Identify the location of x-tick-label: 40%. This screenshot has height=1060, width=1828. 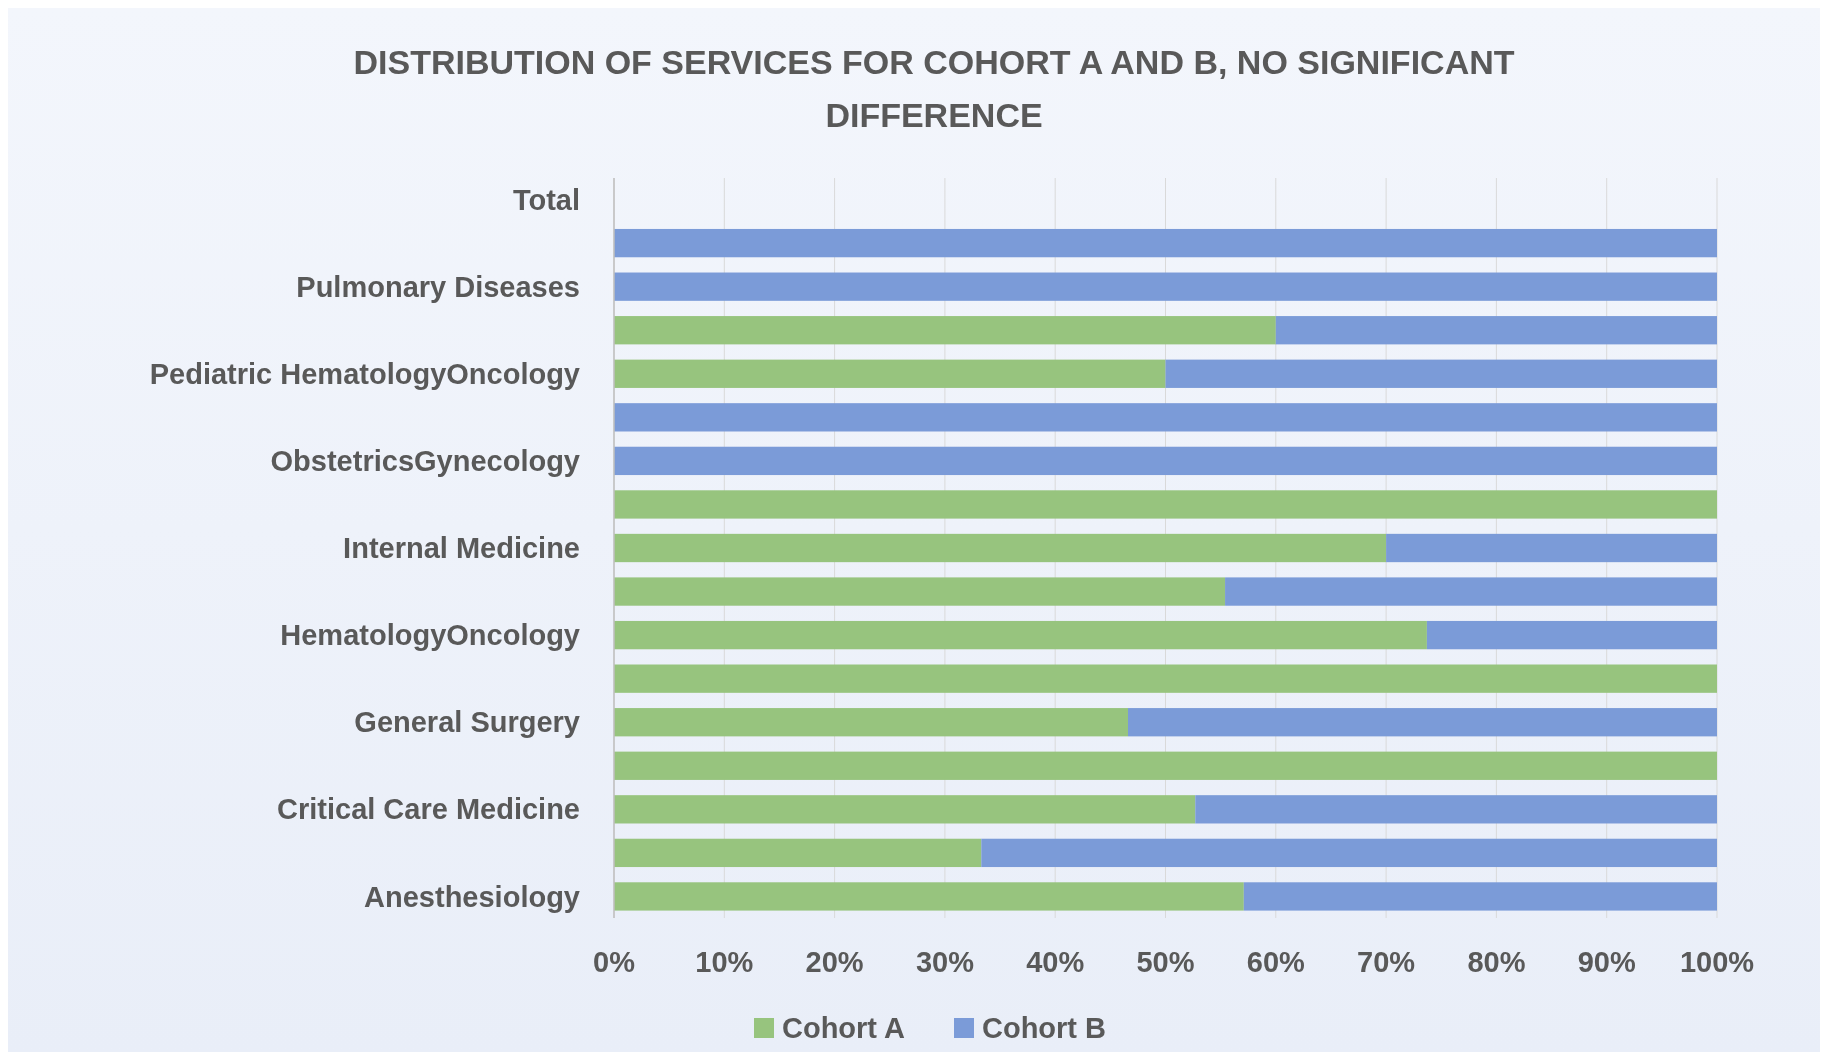
(1055, 962).